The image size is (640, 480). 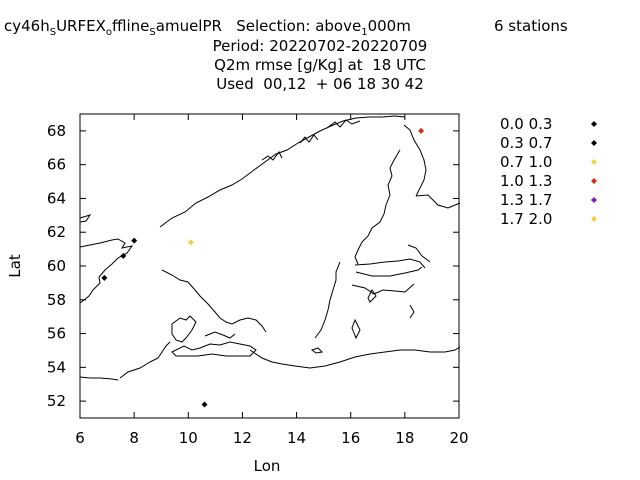 I want to click on title-part: 000m, so click(x=389, y=26).